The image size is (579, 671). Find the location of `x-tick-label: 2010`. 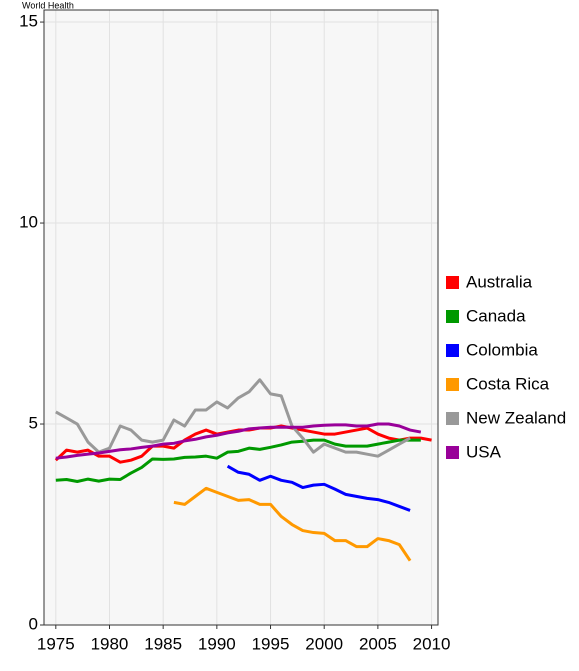

x-tick-label: 2010 is located at coordinates (432, 643).